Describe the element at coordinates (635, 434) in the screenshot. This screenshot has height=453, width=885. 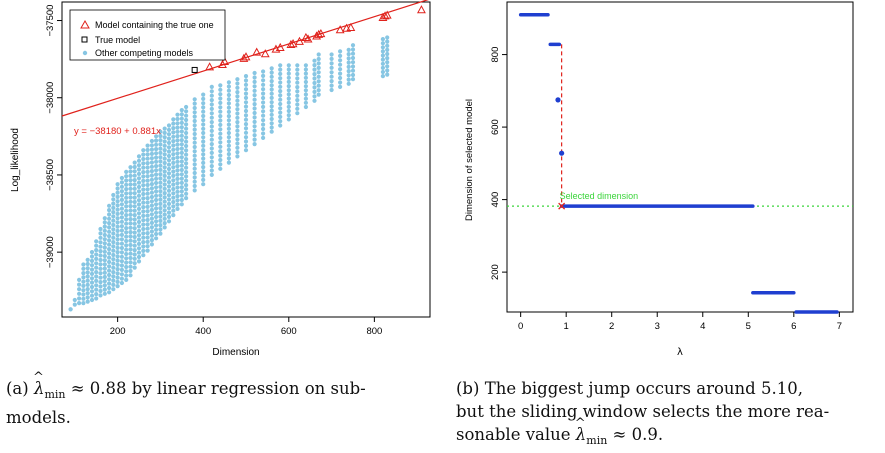
I see `caption-b-text4: ≈ 0.9.` at that location.